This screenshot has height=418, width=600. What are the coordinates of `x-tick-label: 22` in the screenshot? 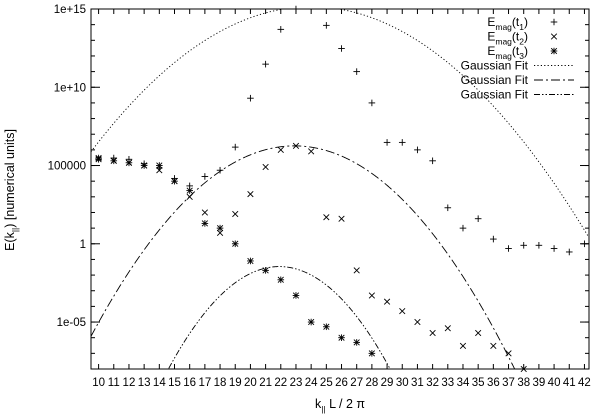 It's located at (280, 383).